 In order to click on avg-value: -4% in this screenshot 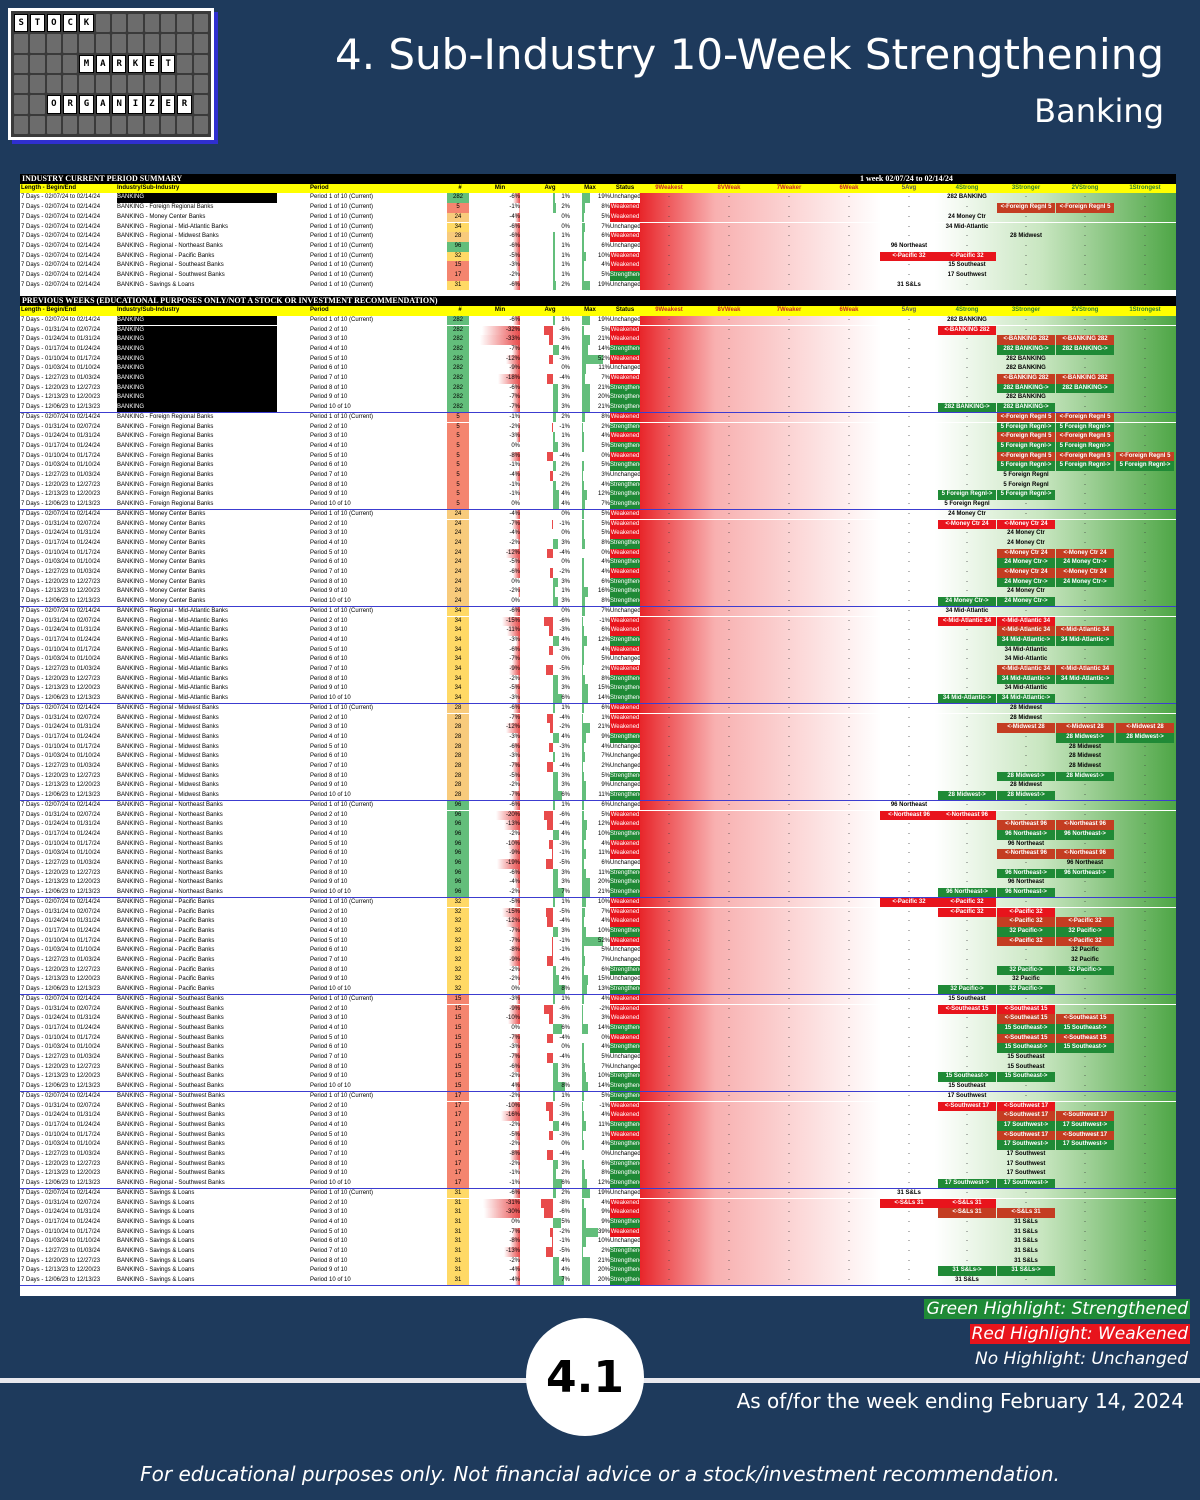, I will do `click(564, 378)`.